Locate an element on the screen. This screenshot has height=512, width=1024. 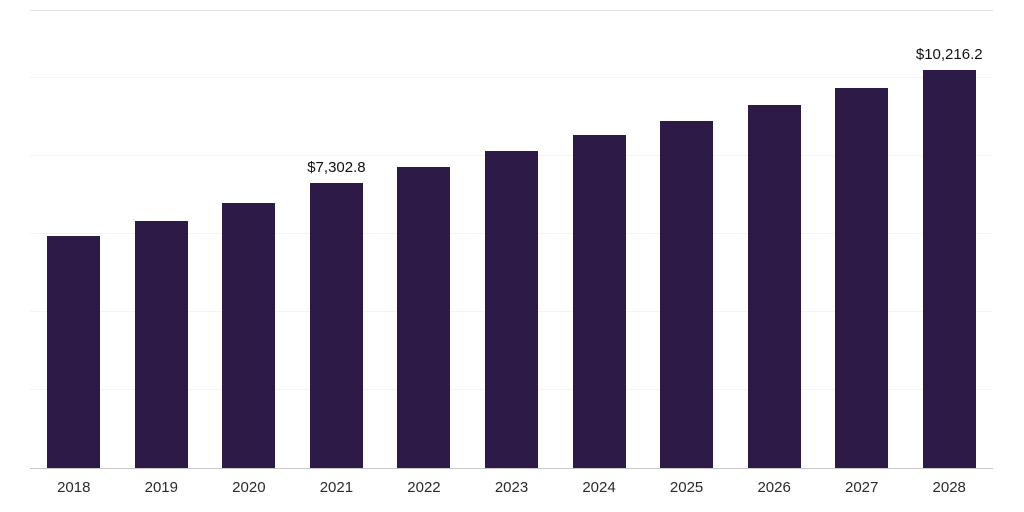
bar-value-label-2028: $10,216.2 is located at coordinates (949, 54).